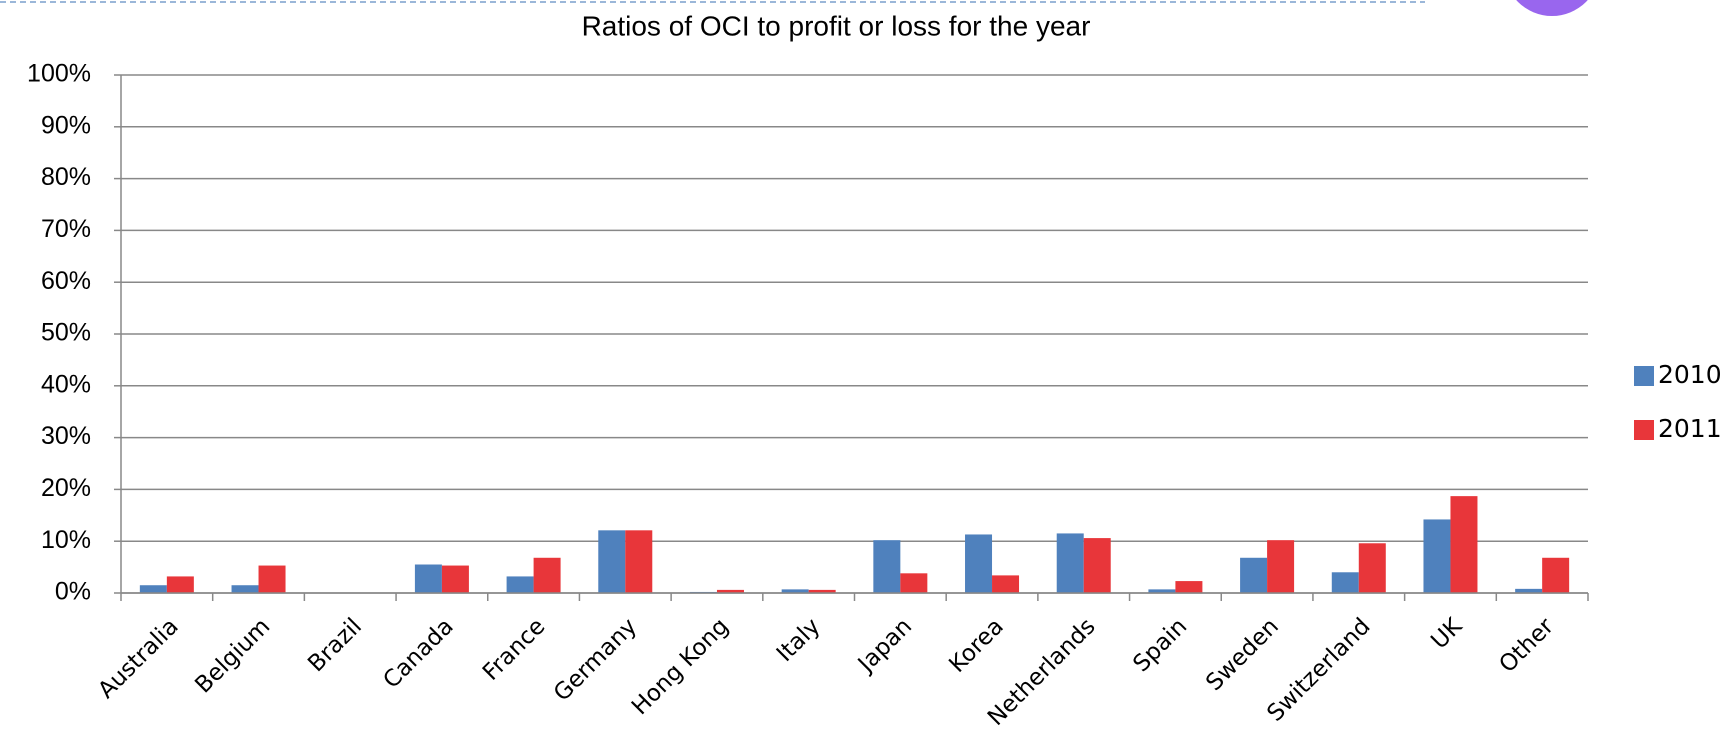  I want to click on y-tick-label: 30%, so click(66, 436).